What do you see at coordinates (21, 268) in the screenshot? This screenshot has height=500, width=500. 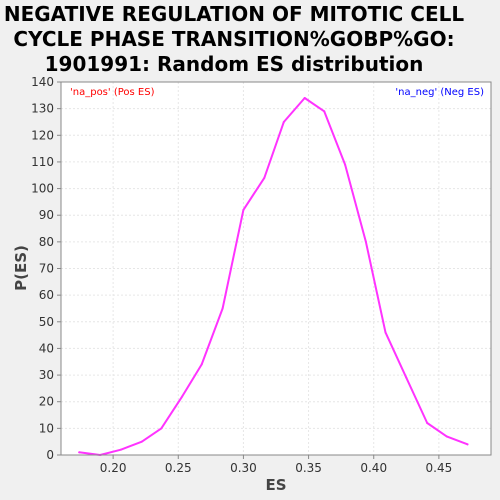 I see `y-axis-label: P(ES)` at bounding box center [21, 268].